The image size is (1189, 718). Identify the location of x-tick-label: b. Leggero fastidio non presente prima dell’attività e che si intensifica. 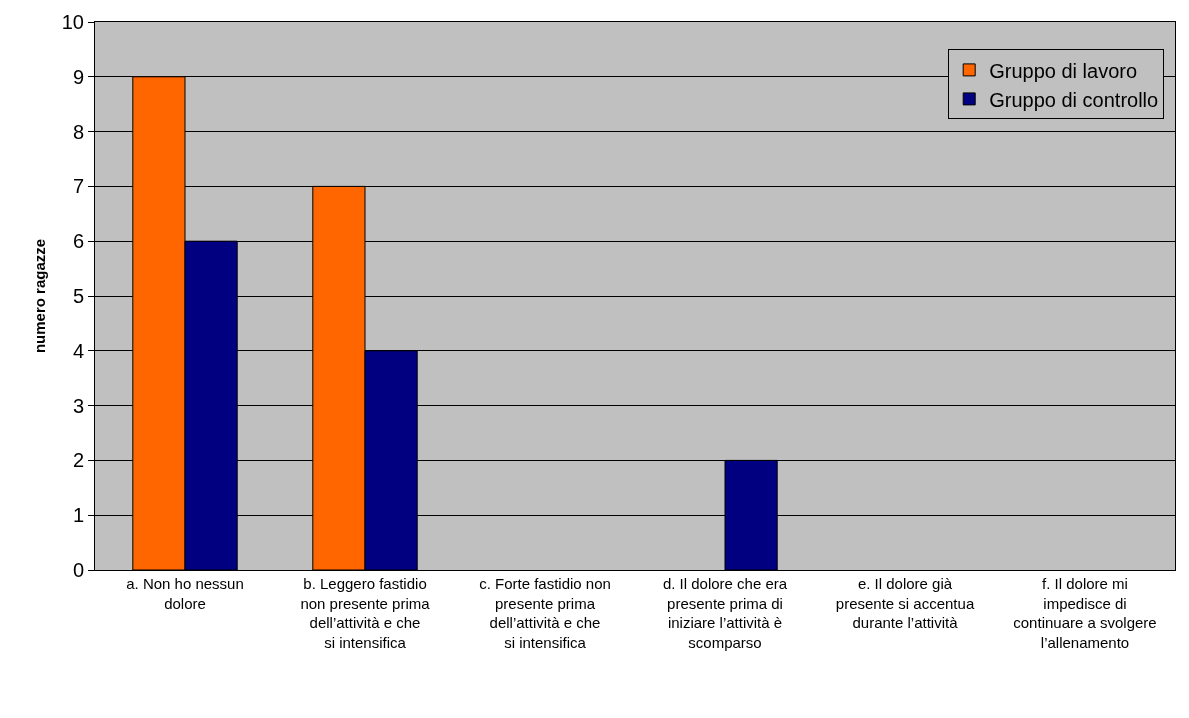
(365, 613).